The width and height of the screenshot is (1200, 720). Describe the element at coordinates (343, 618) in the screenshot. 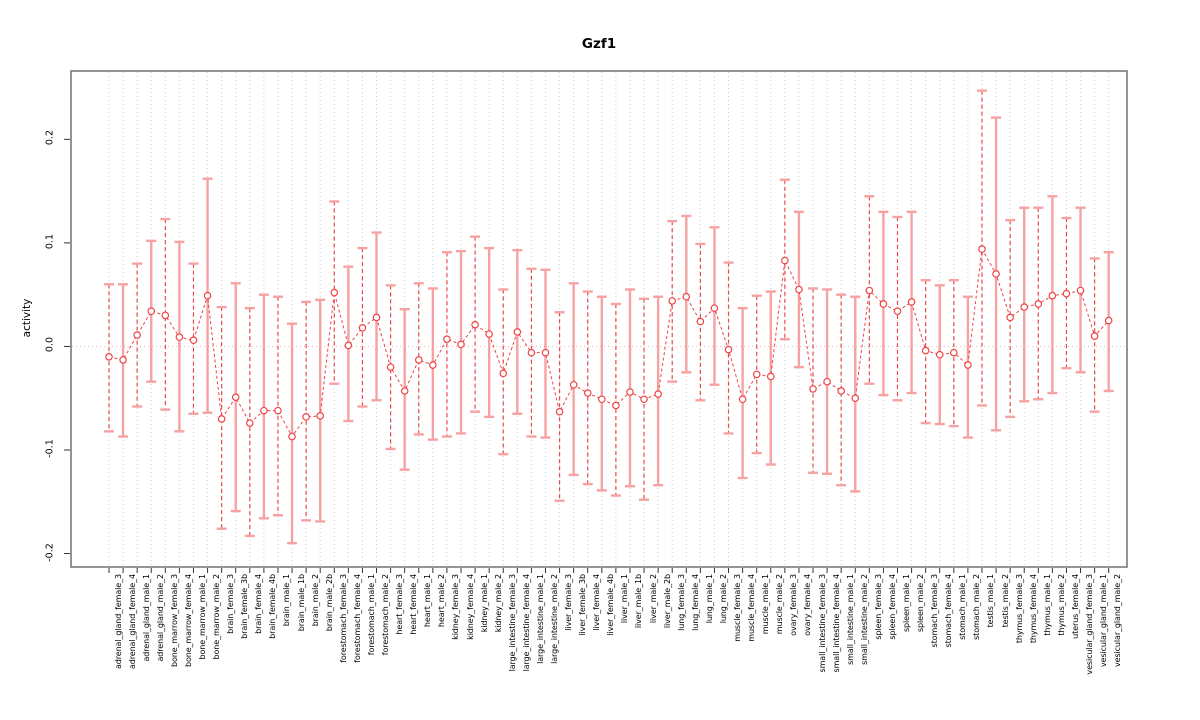

I see `x-tick-label: forestomach_female_3` at that location.